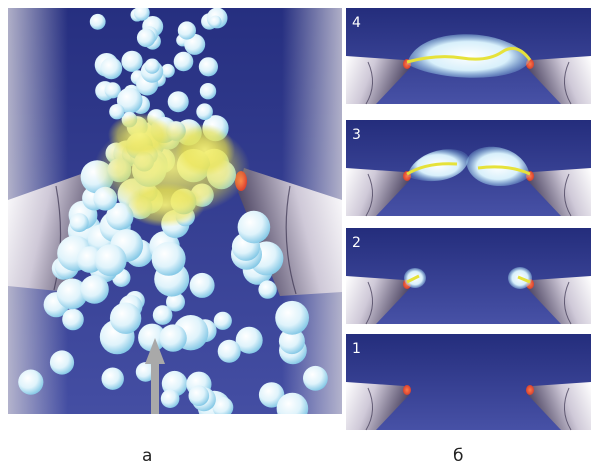  What do you see at coordinates (172, 170) in the screenshot?
I see `panel-a-discharge` at bounding box center [172, 170].